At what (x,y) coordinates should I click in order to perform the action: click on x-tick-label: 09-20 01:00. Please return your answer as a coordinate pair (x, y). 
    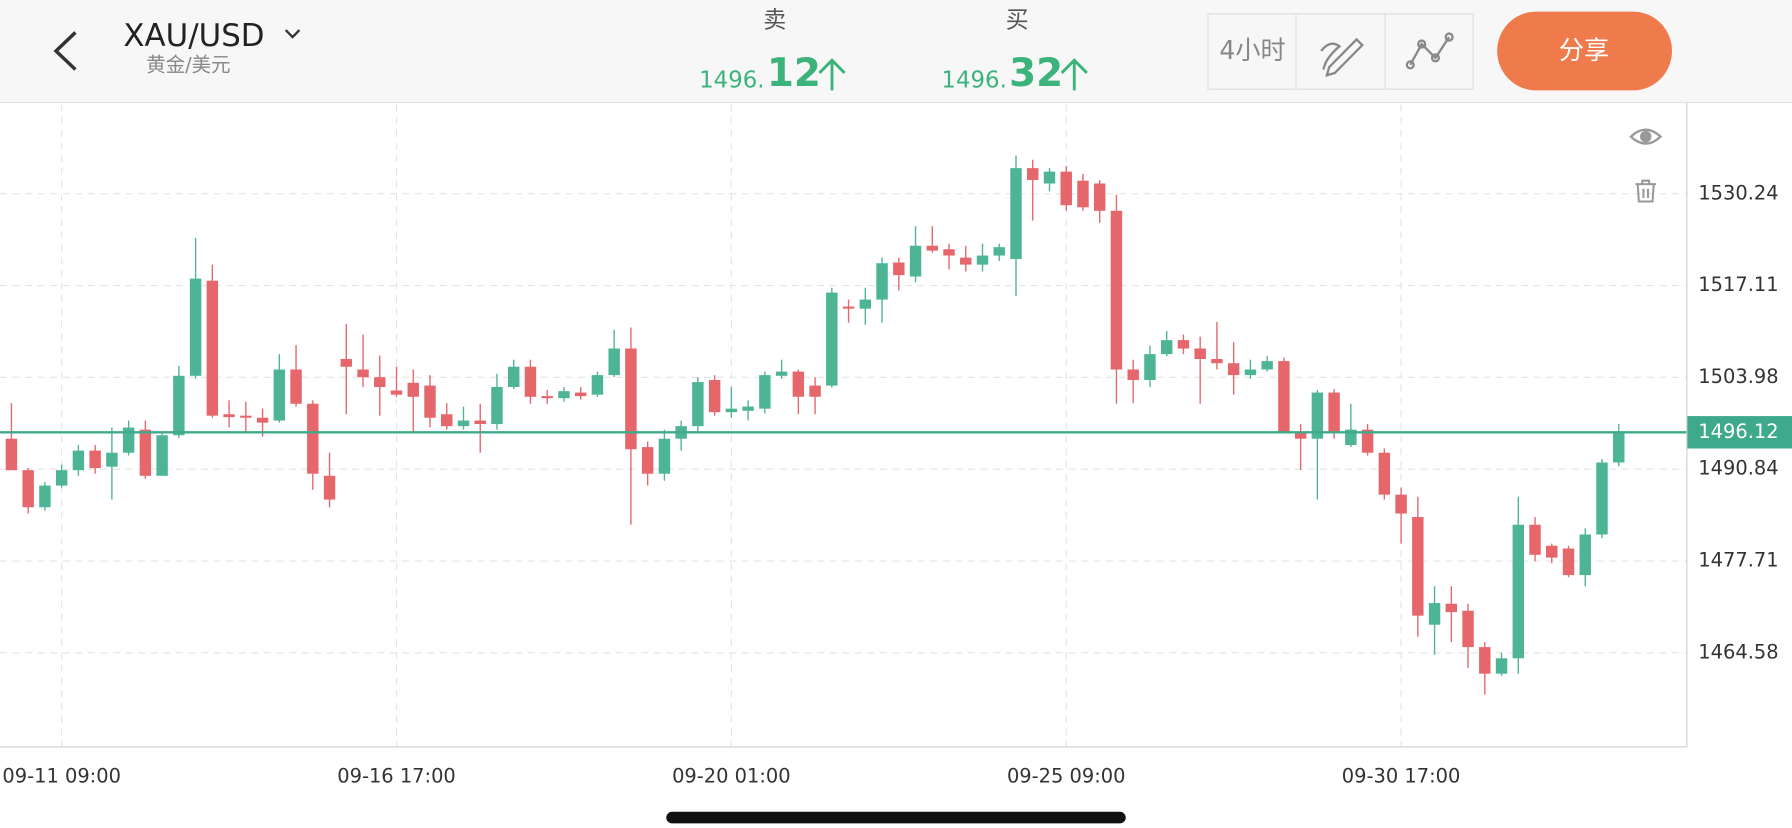
    Looking at the image, I should click on (731, 775).